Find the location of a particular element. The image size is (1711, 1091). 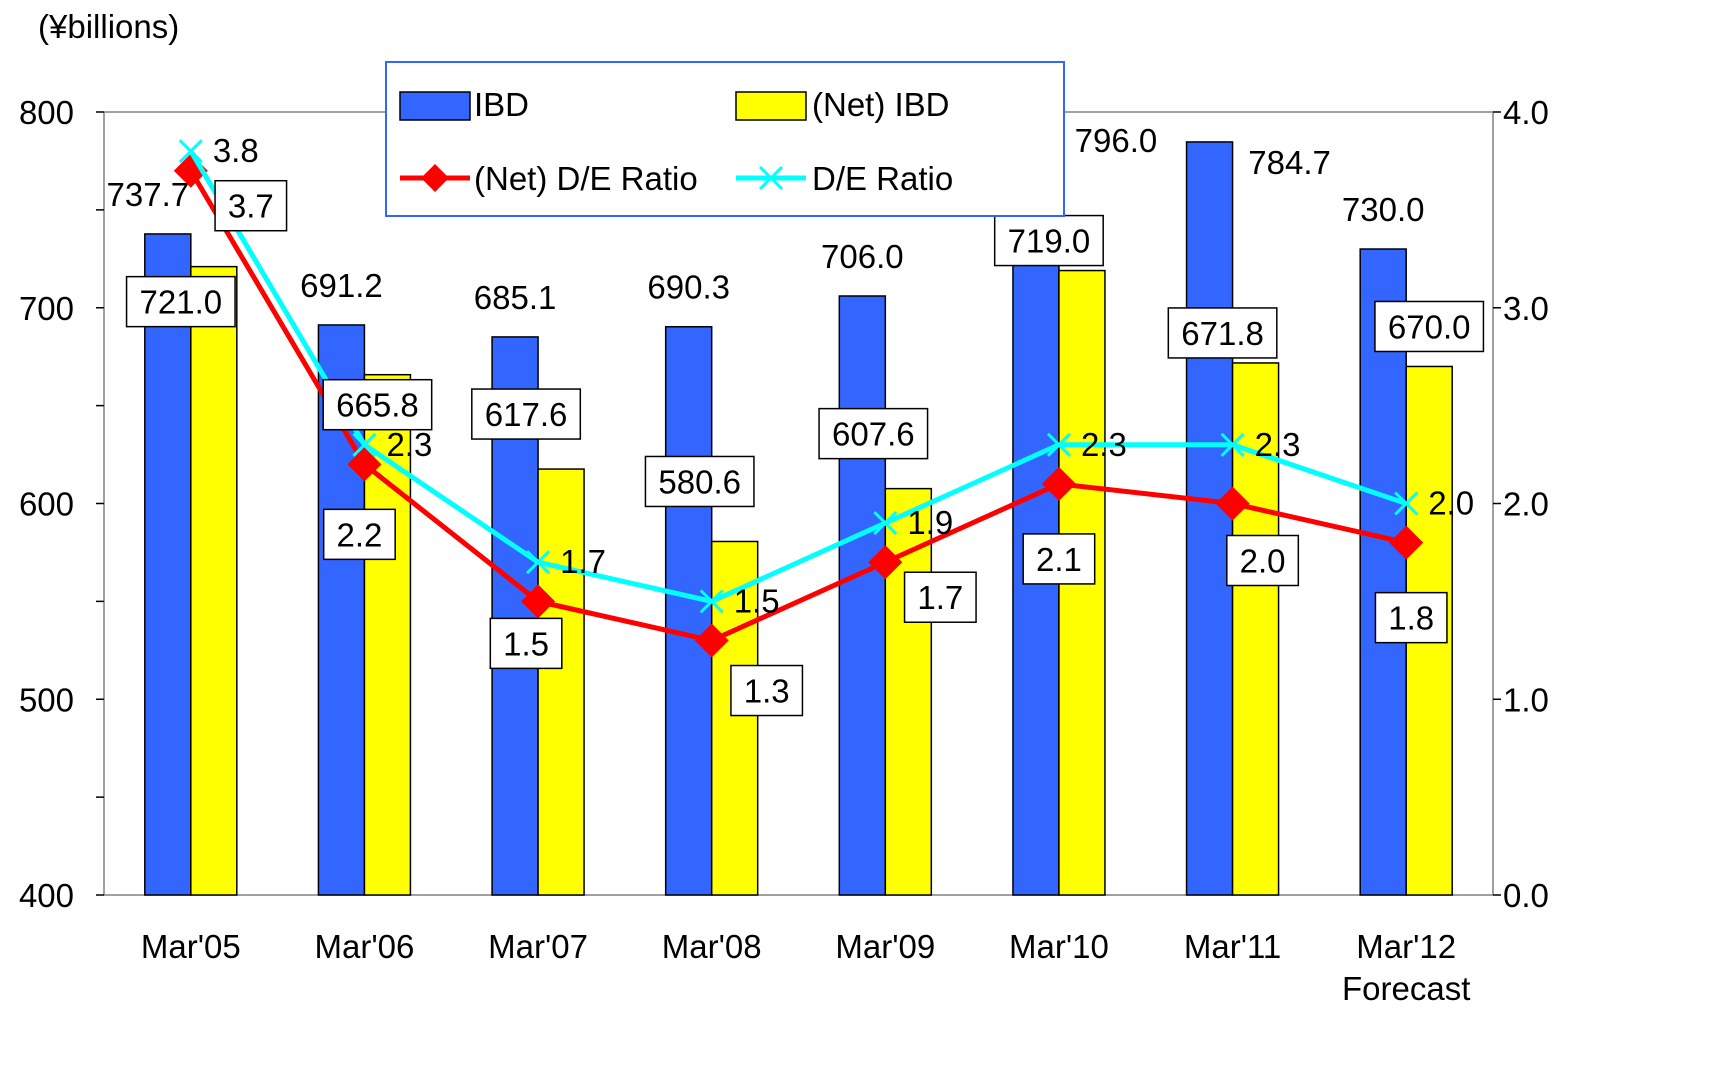

net-ibd-value-label-group: 665.8 is located at coordinates (377, 404).